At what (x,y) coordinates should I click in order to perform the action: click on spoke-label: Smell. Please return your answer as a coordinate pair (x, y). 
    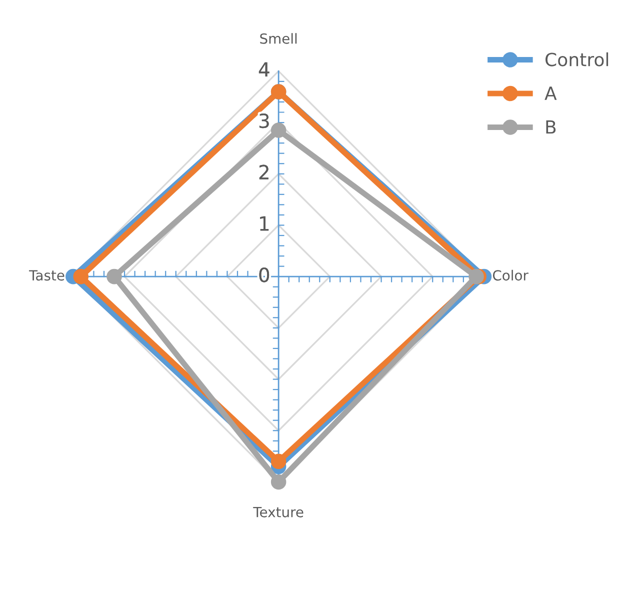
    Looking at the image, I should click on (278, 38).